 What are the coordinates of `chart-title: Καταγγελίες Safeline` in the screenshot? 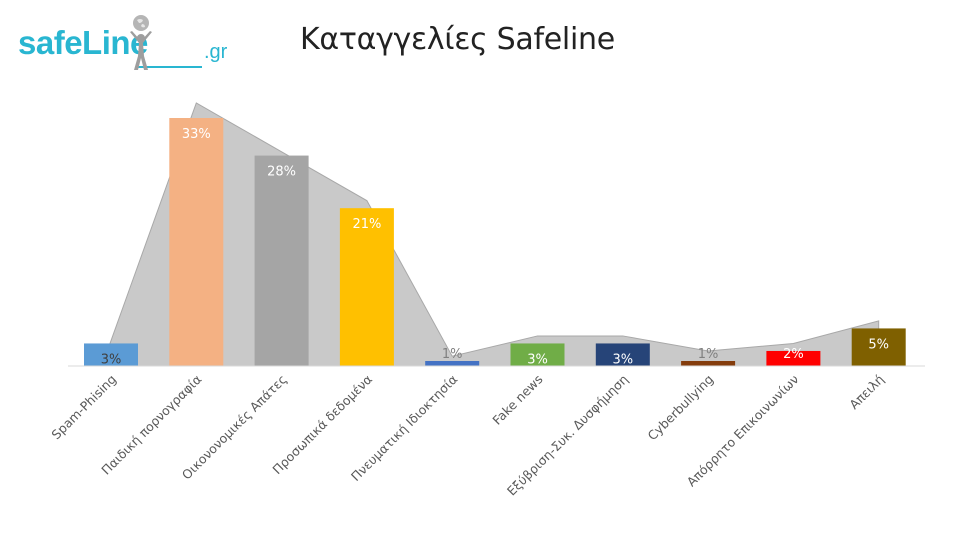 It's located at (457, 39).